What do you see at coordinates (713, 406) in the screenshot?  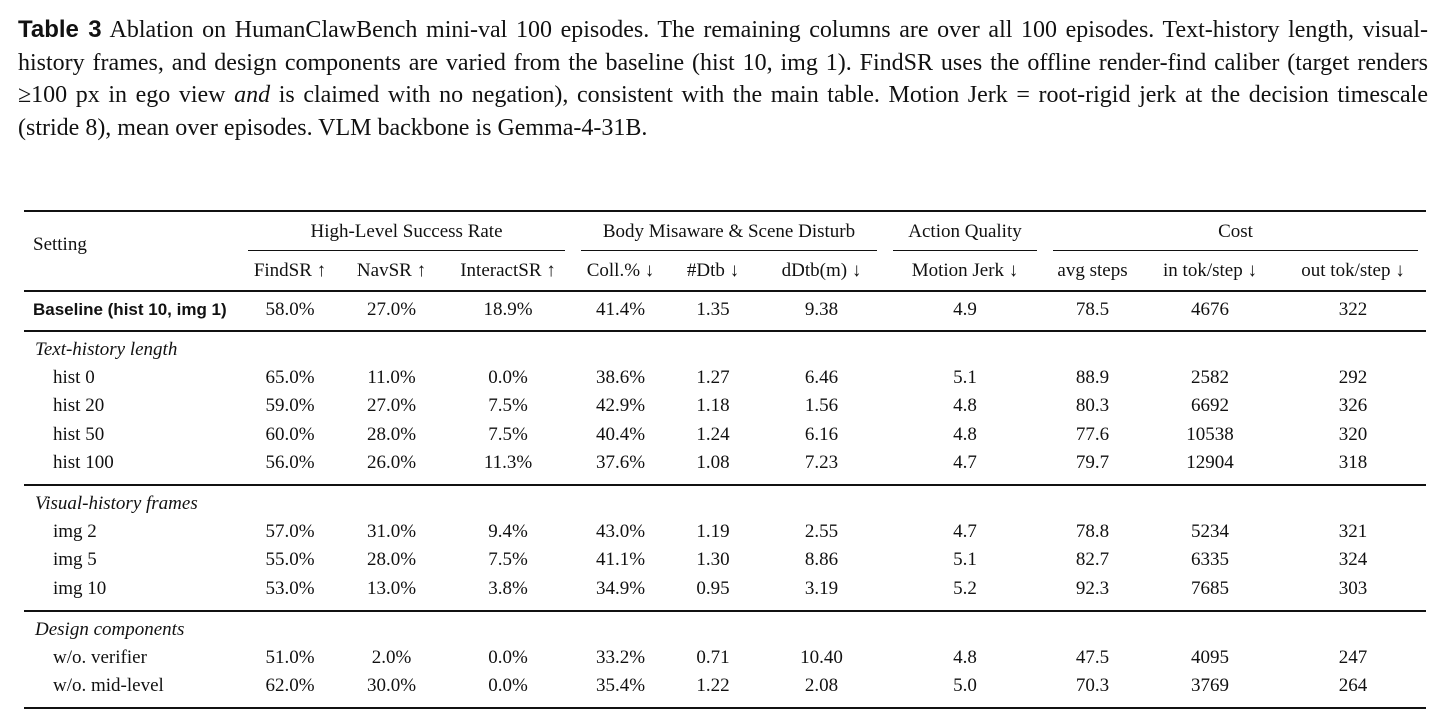 I see `cell: 1.18` at bounding box center [713, 406].